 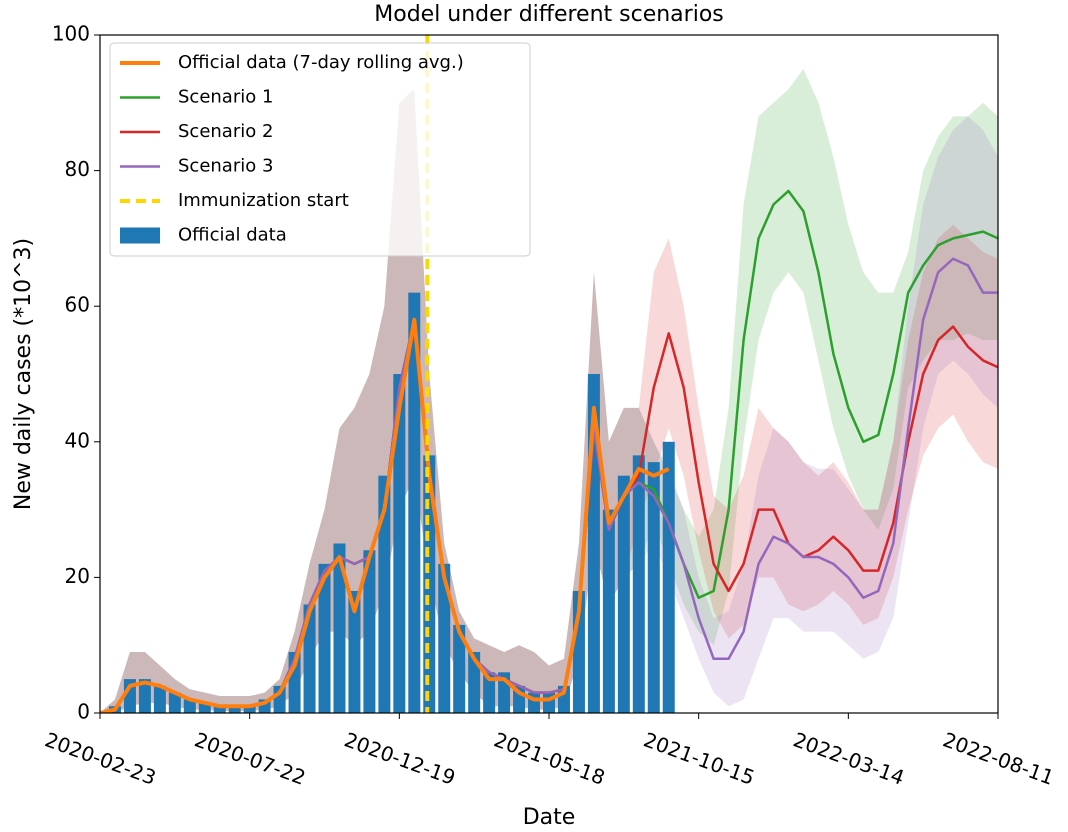 What do you see at coordinates (998, 758) in the screenshot?
I see `x-tick-label: 2022-08-11` at bounding box center [998, 758].